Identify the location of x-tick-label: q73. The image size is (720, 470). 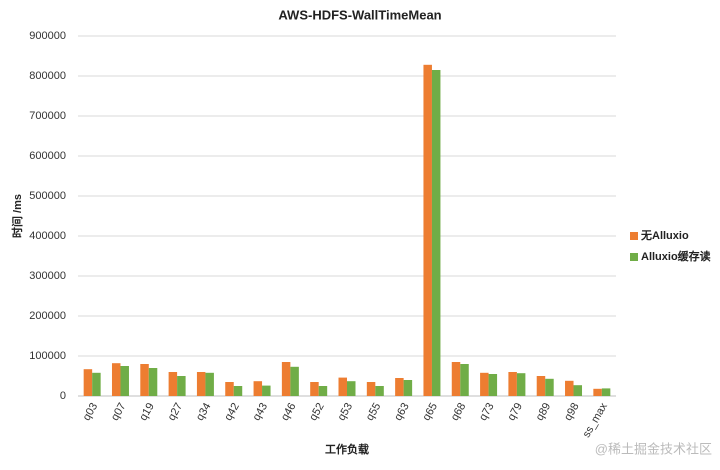
(487, 412).